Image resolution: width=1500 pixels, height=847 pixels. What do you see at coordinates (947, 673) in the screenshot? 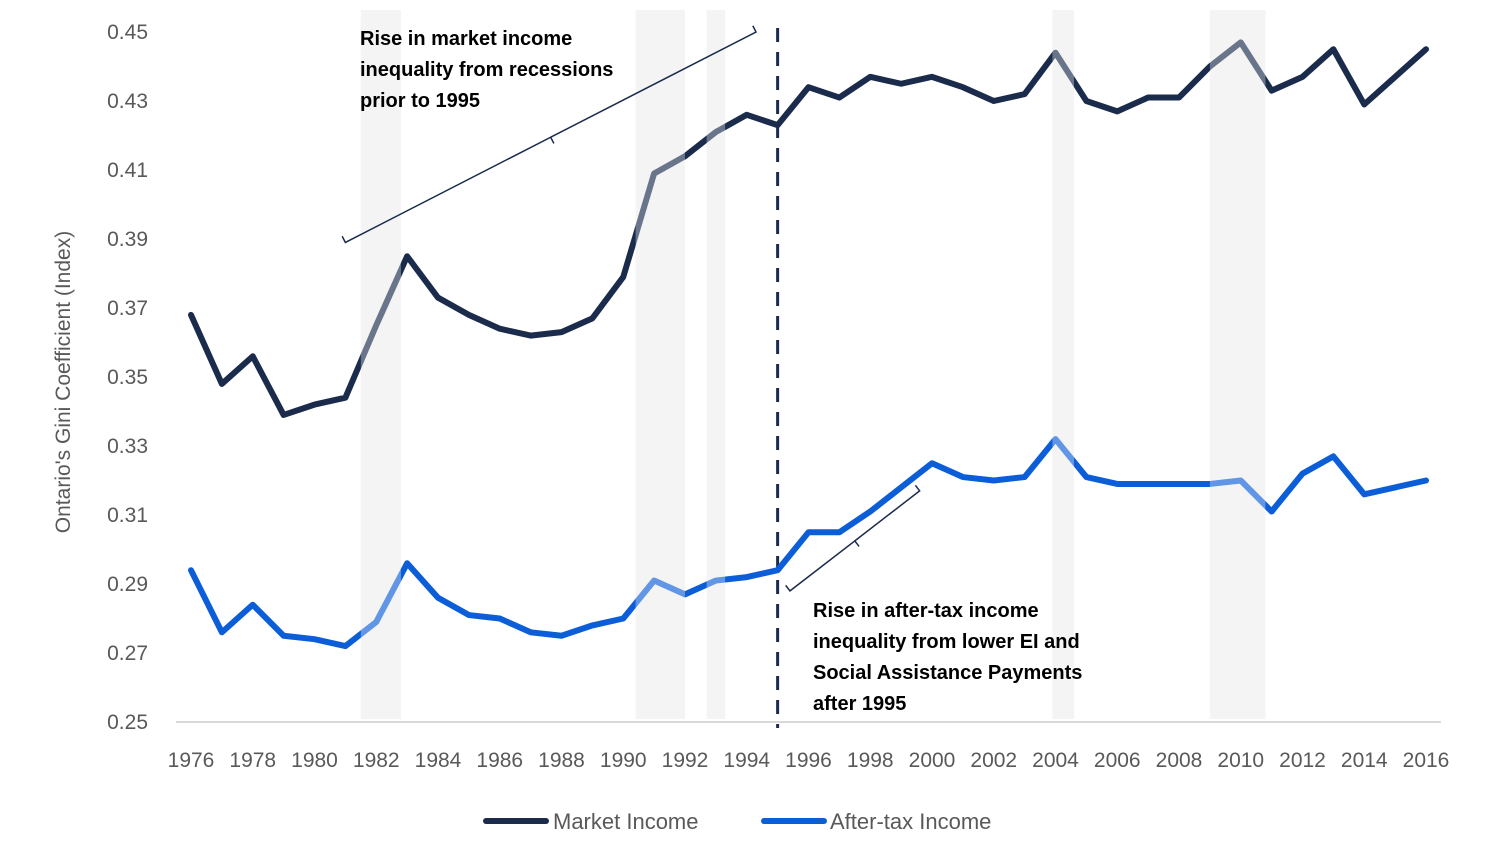
I see `annotation-text-aftertax: Social Assistance Payments` at bounding box center [947, 673].